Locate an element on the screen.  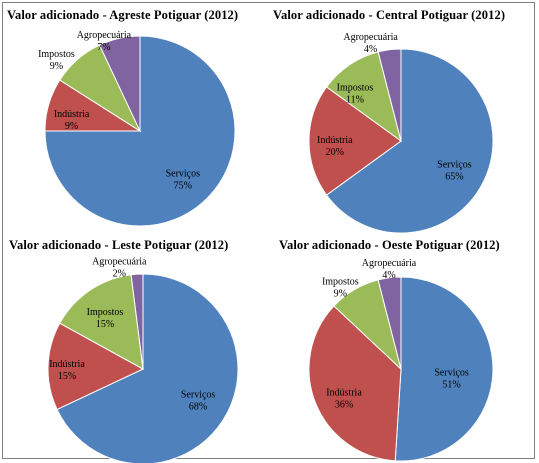
slice-percent-label: 11% is located at coordinates (355, 99).